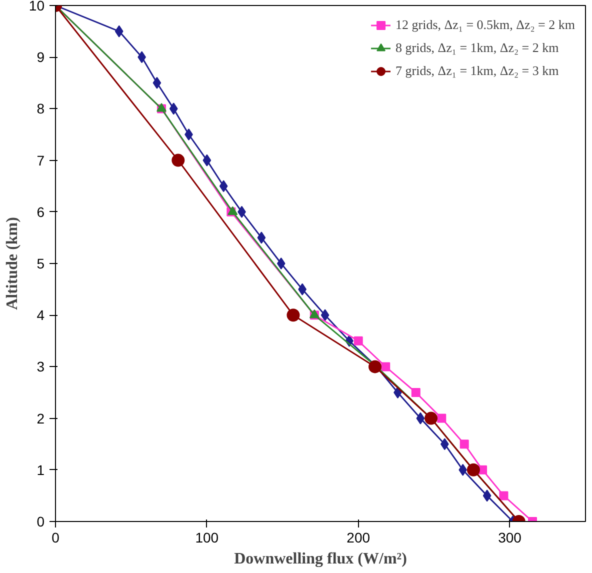  I want to click on legend-label: 12 grids, Δz₁ = 0.5km, Δz₂ = 2 km, so click(485, 25).